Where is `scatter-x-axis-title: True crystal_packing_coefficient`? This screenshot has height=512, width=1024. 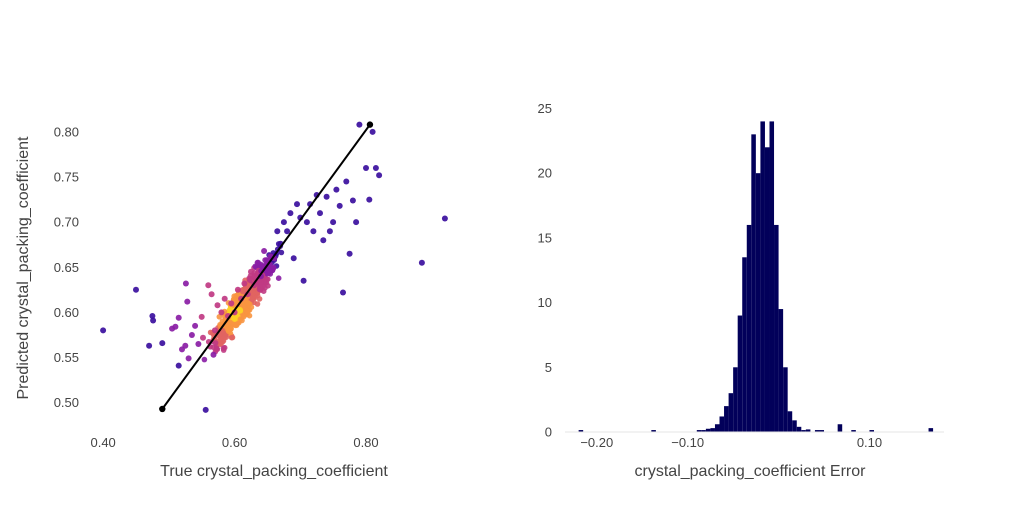 scatter-x-axis-title: True crystal_packing_coefficient is located at coordinates (274, 471).